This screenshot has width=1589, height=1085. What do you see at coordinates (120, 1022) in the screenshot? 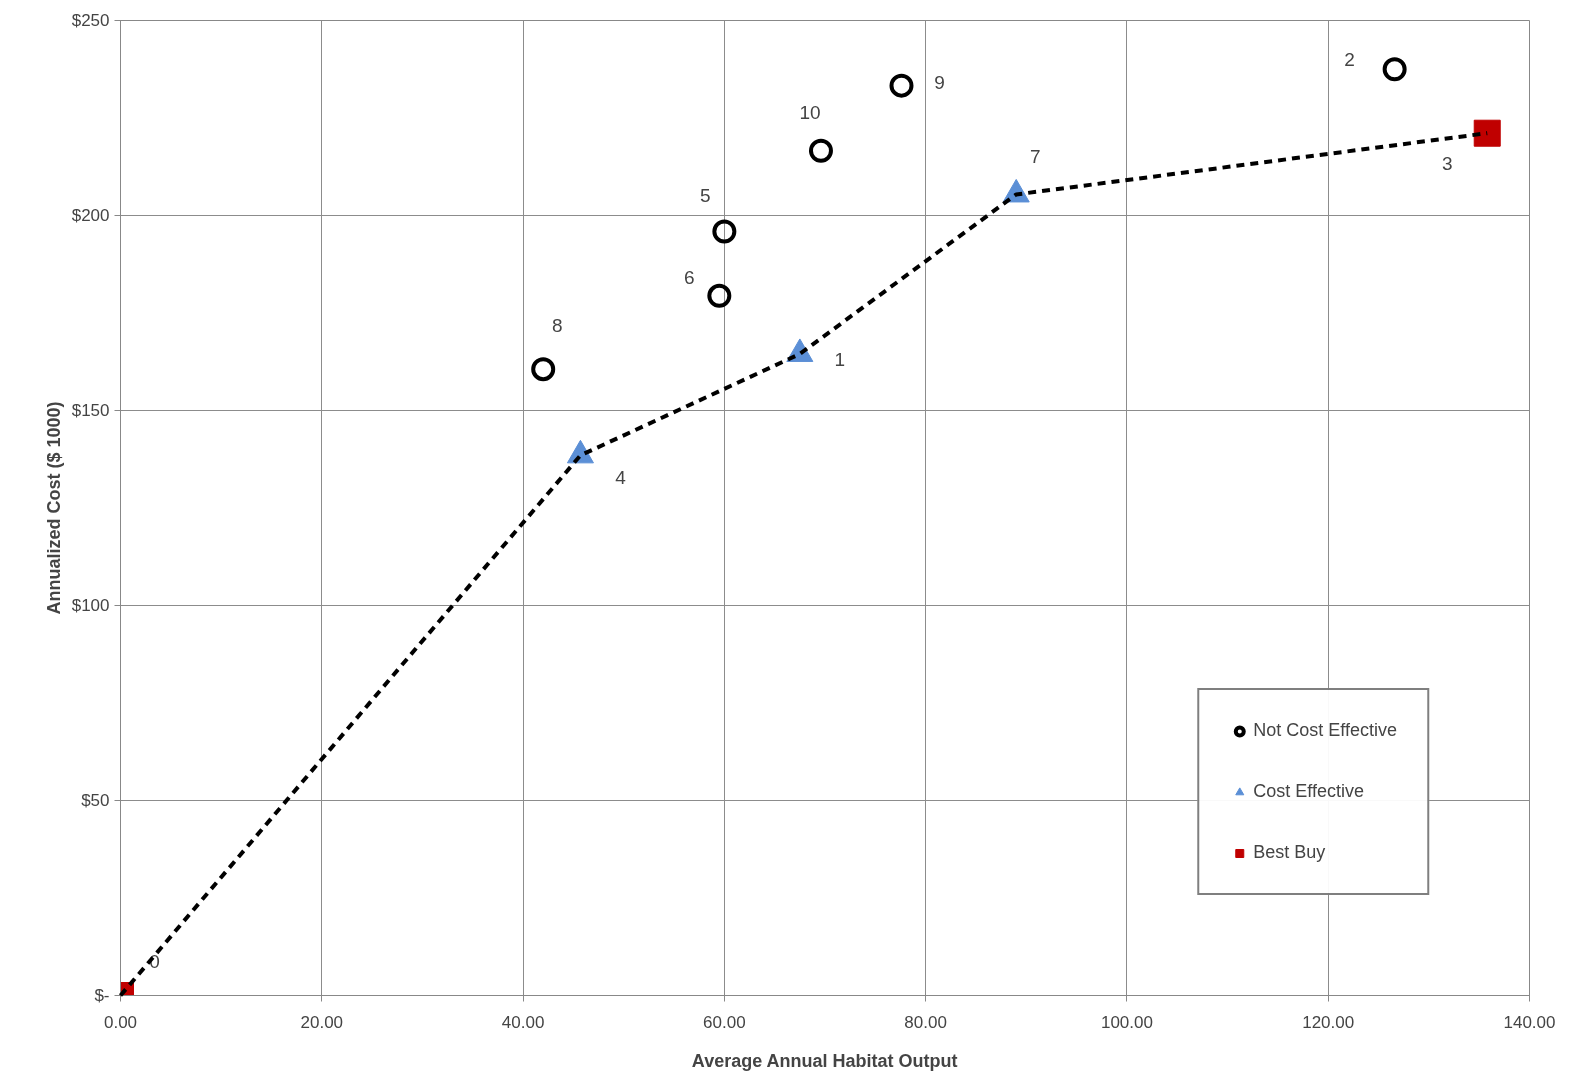
I see `x-tick-label: 0.00` at bounding box center [120, 1022].